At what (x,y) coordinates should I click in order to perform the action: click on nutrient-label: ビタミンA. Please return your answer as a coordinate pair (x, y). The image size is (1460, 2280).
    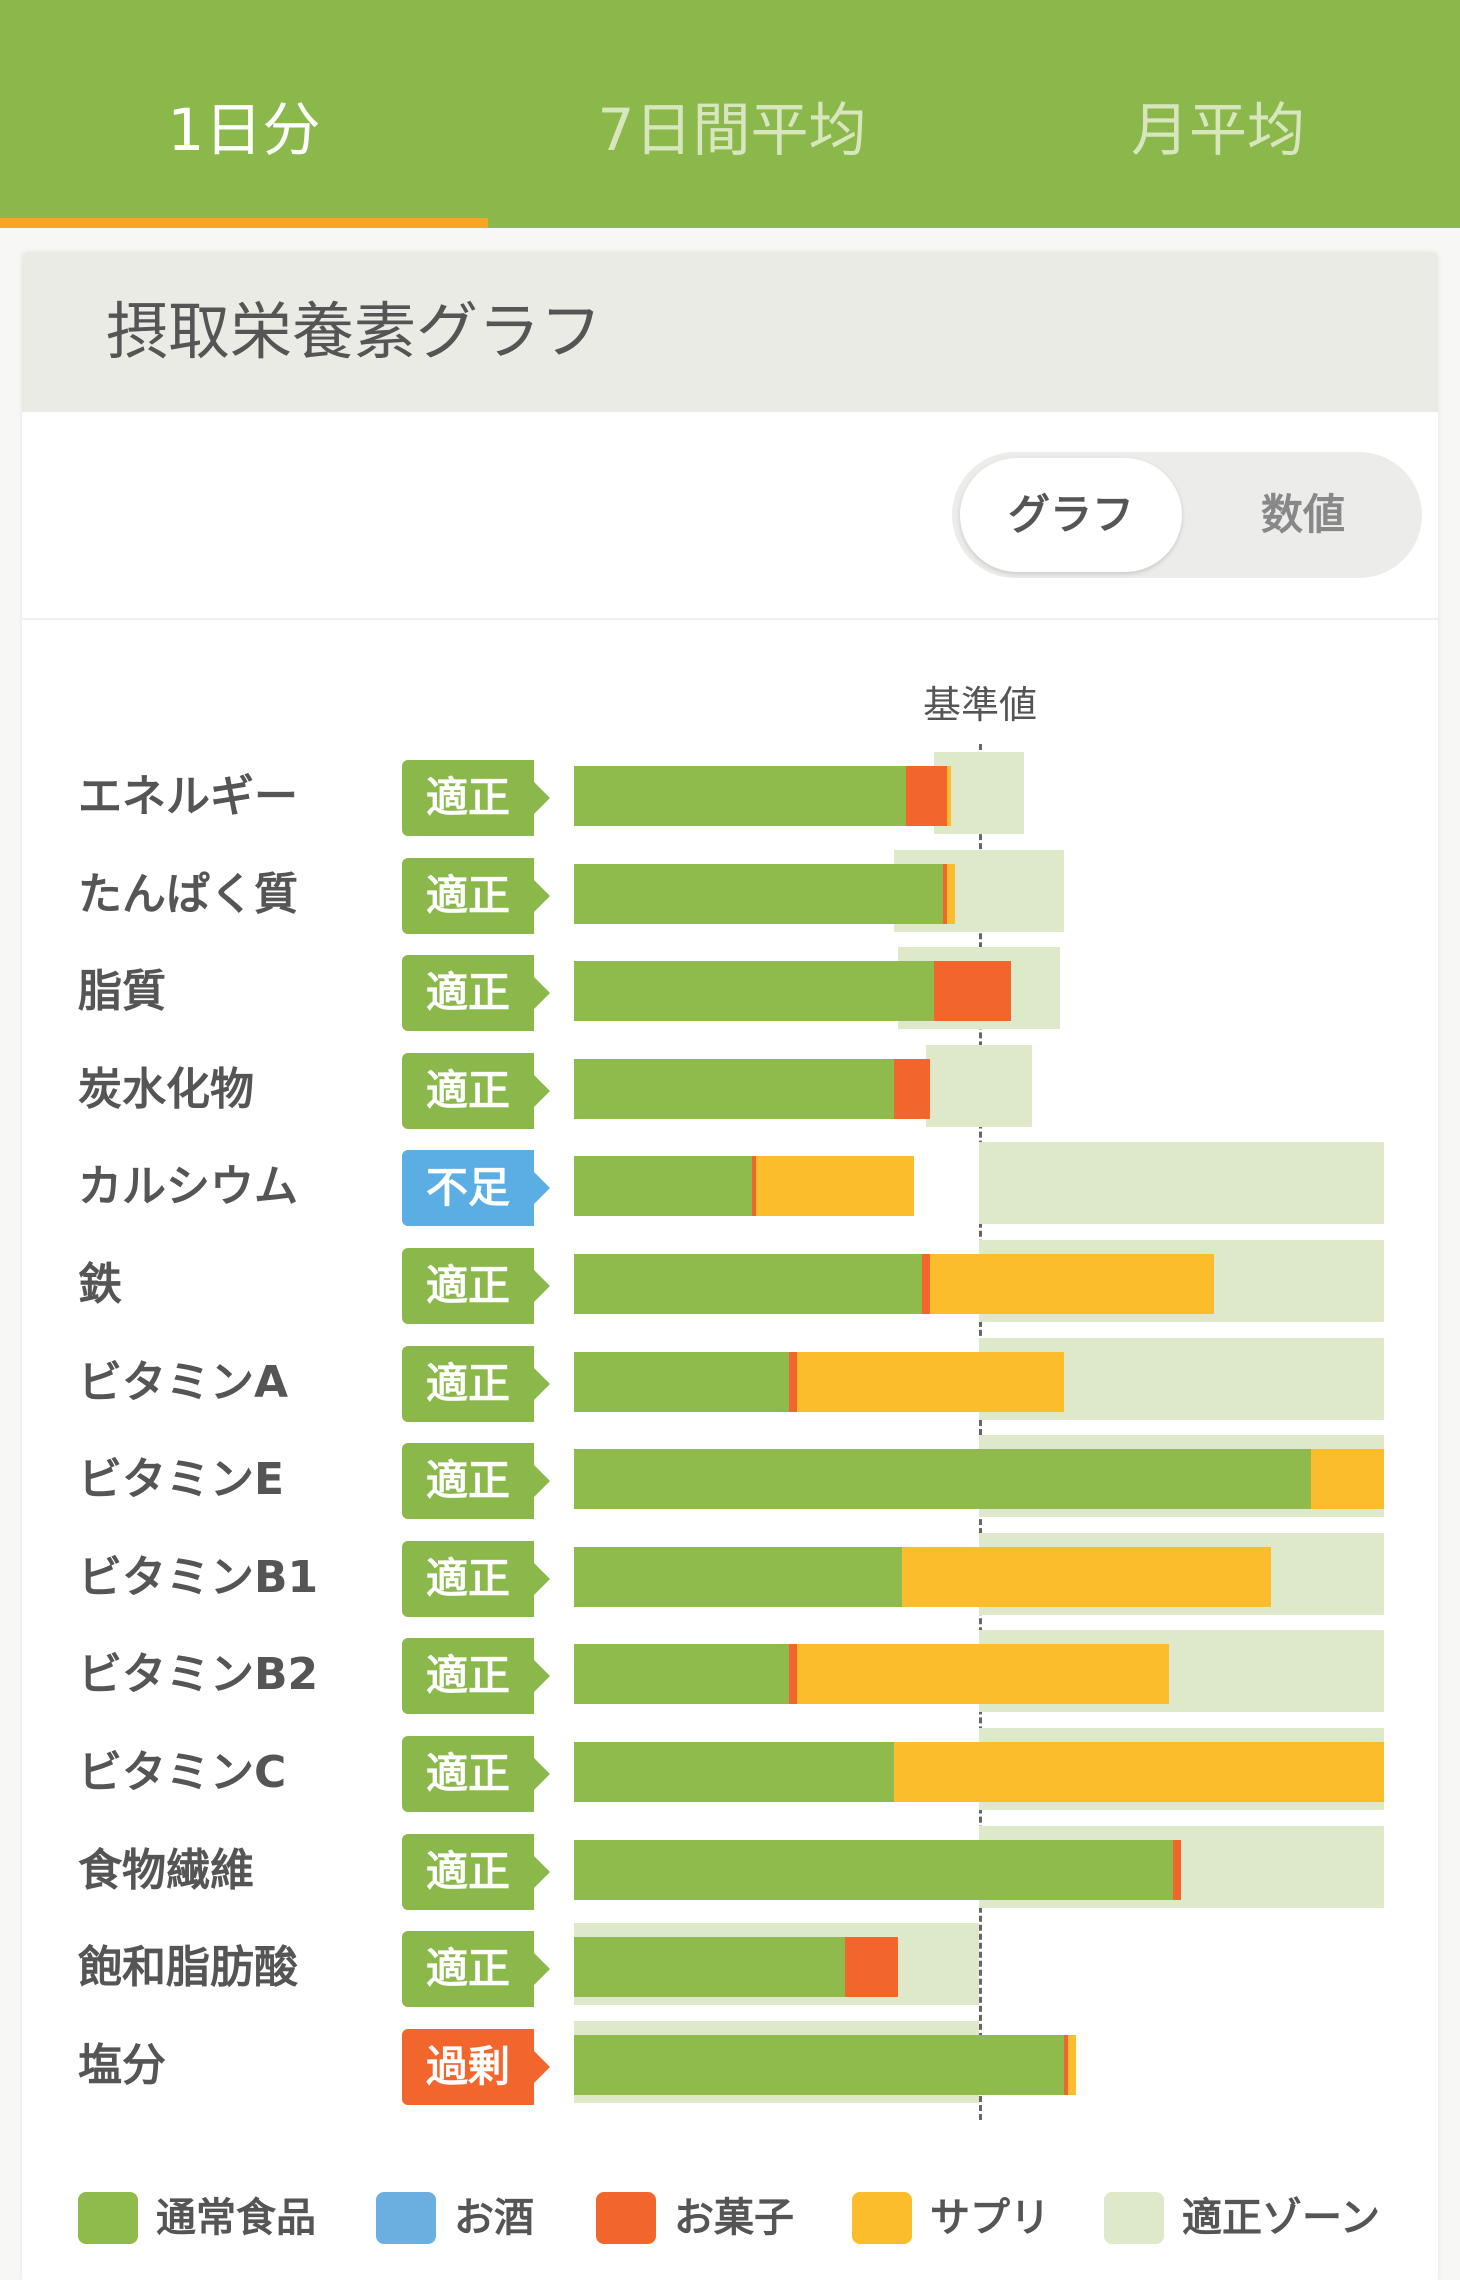
    Looking at the image, I should click on (183, 1382).